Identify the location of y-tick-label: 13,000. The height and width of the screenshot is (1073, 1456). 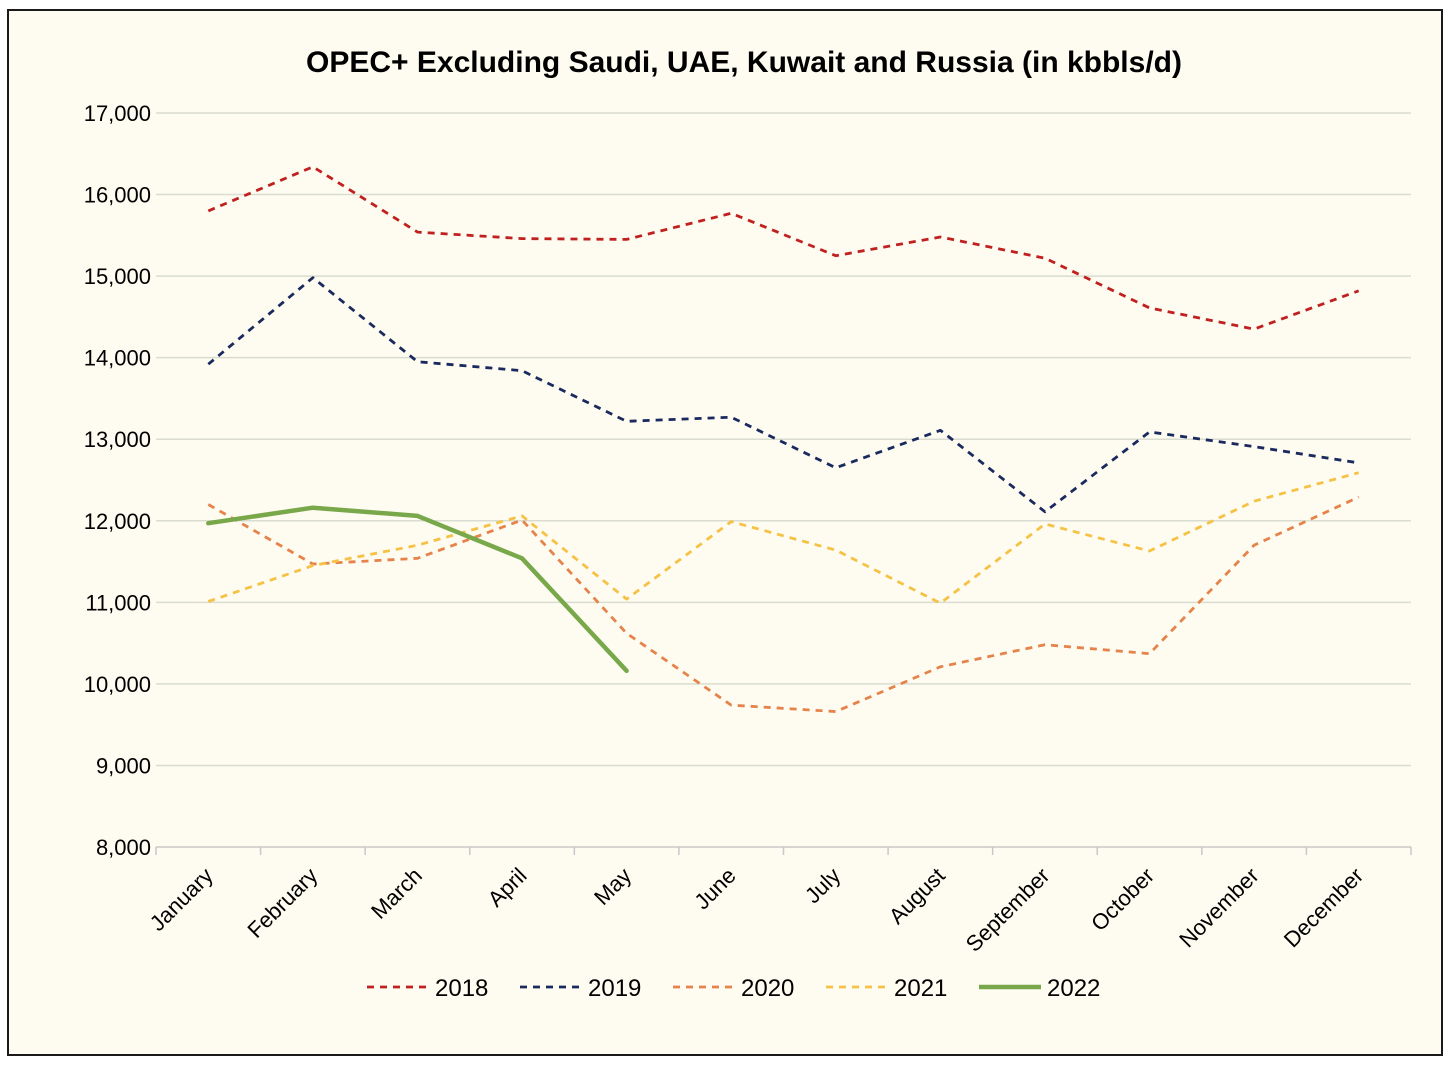
(117, 439).